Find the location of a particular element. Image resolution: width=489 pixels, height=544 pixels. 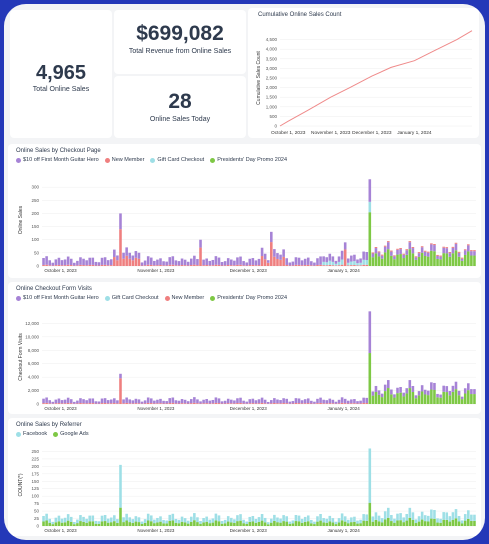

legend-item: Facebook is located at coordinates (31, 434).